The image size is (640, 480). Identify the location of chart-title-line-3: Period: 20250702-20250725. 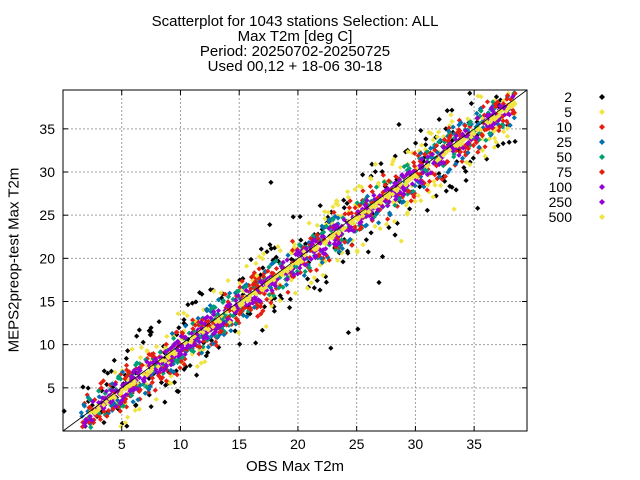
(295, 51).